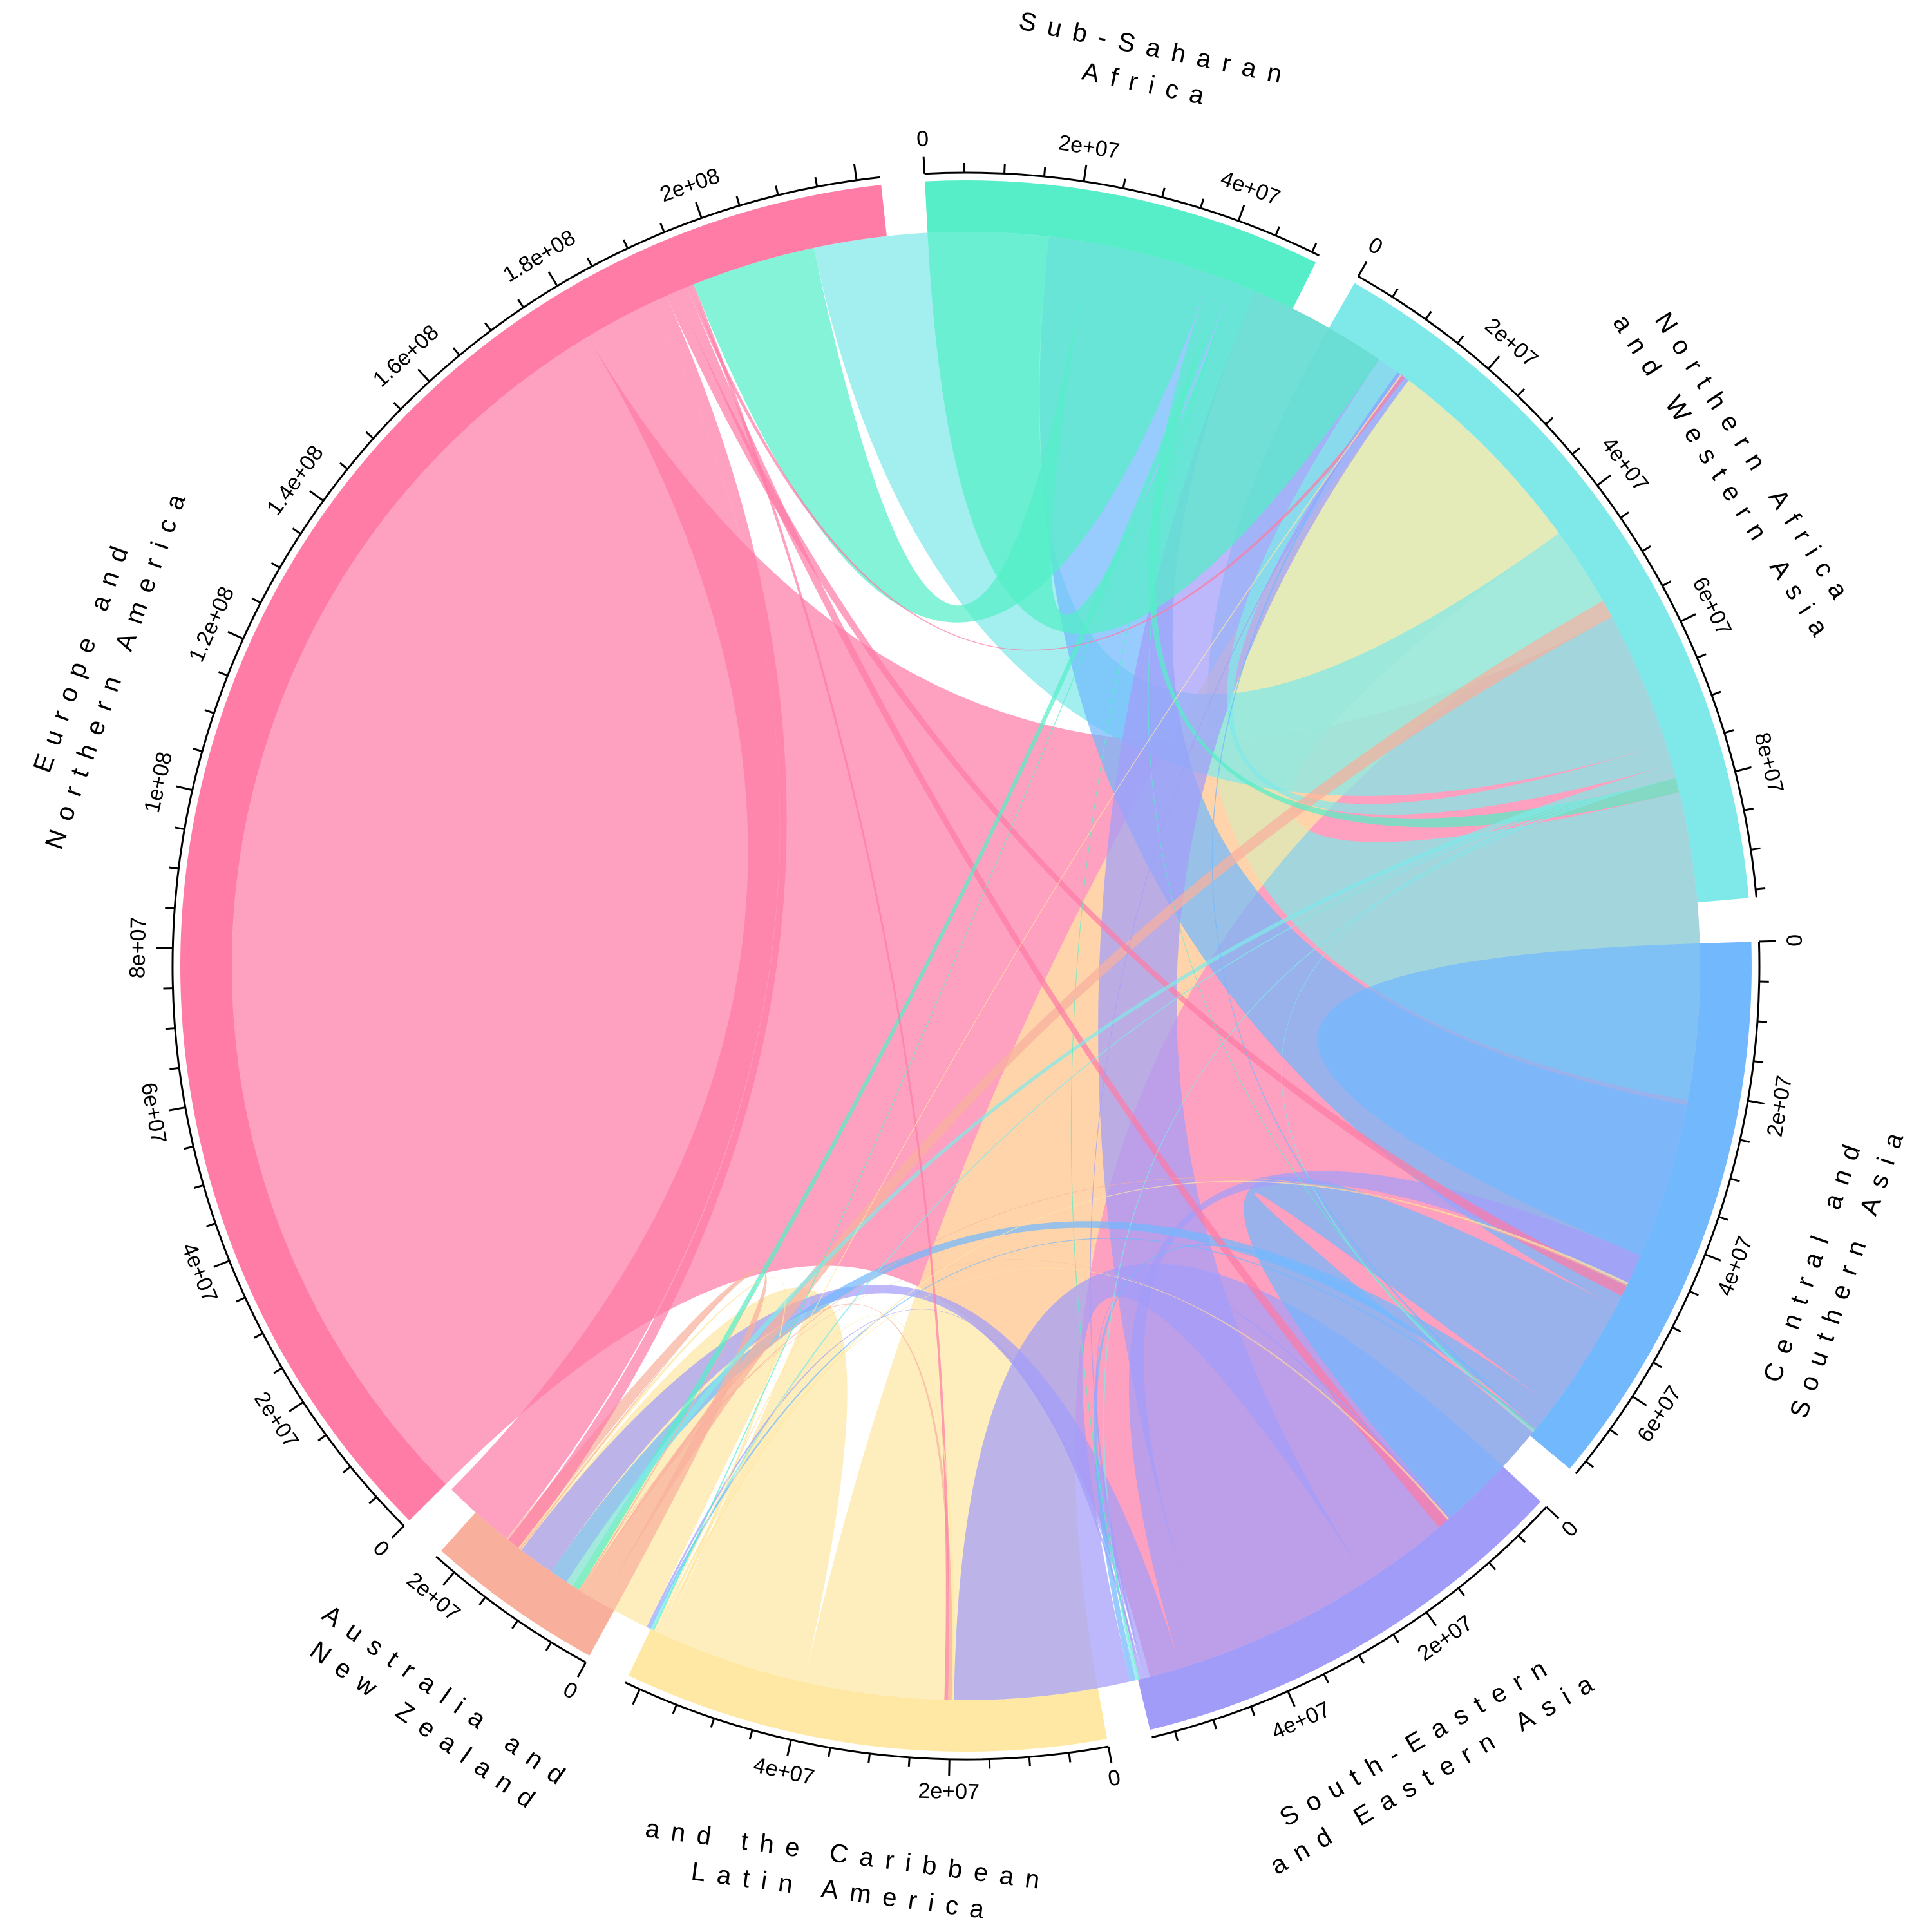  What do you see at coordinates (615, 920) in the screenshot?
I see `ribbon-europe-and-northern-america-to-australia-and-new-zealand` at bounding box center [615, 920].